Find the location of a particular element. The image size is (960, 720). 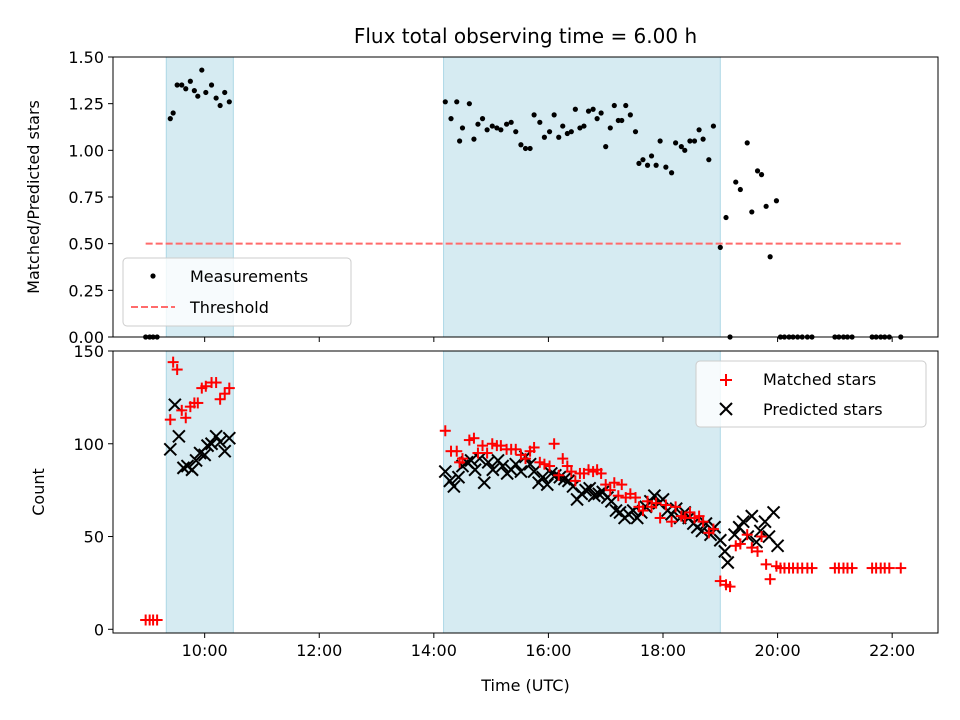

chart-title: Flux total observing time = 6.00 h is located at coordinates (525, 36).